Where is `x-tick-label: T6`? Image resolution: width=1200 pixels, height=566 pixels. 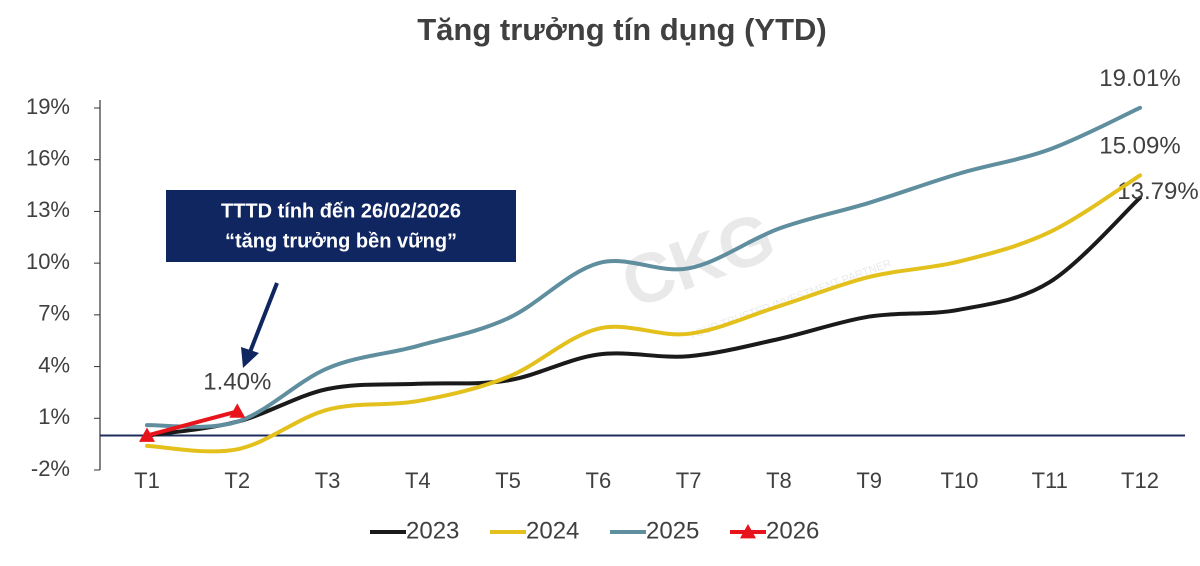
x-tick-label: T6 is located at coordinates (599, 480).